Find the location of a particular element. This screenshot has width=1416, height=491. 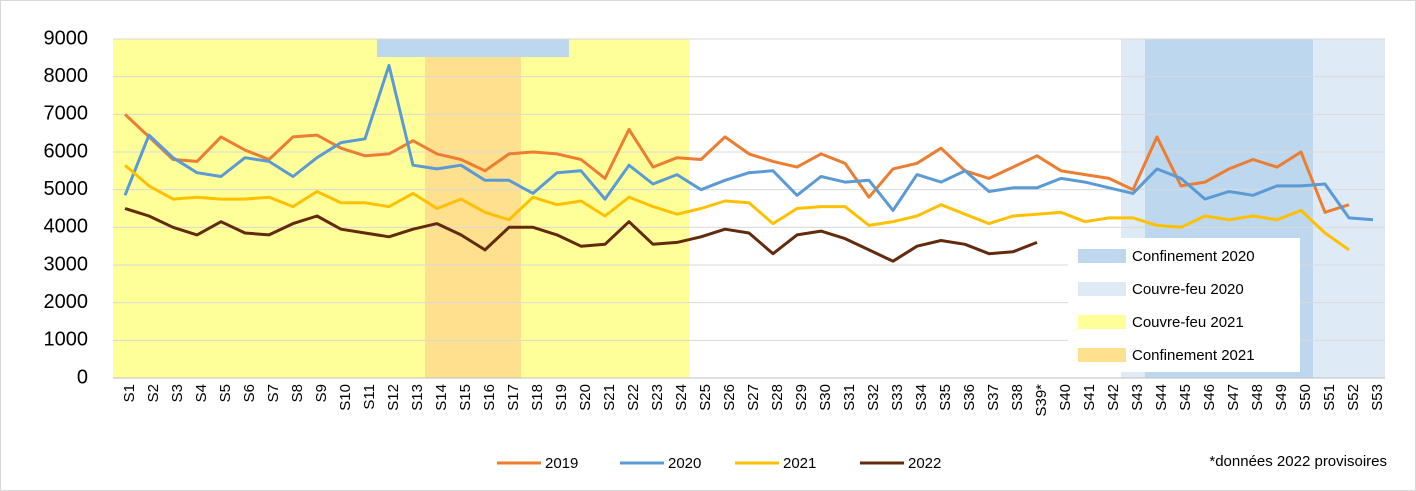

x-tick-label: S49 is located at coordinates (1281, 397).